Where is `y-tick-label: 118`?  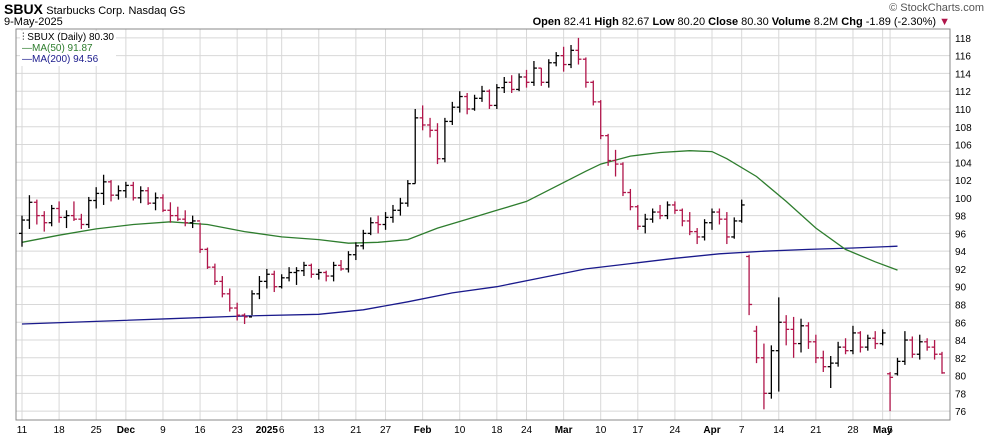
y-tick-label: 118 is located at coordinates (963, 39).